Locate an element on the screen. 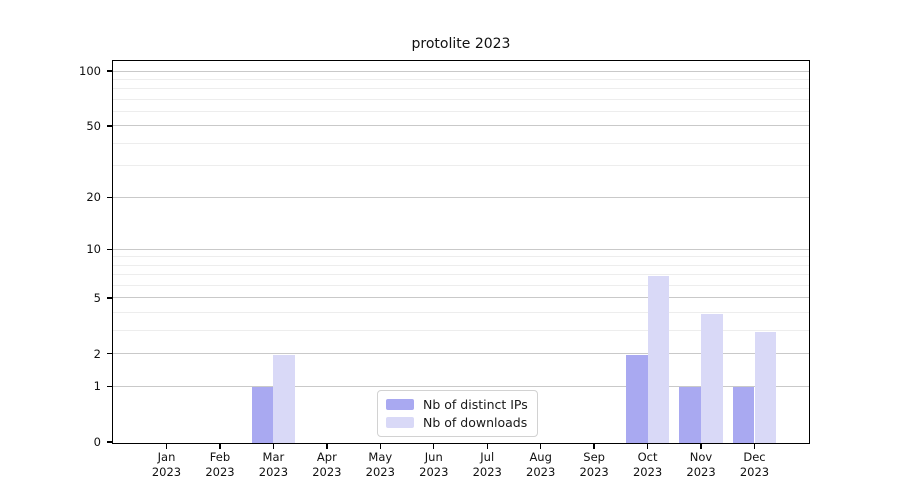 This screenshot has height=500, width=900. bar-nb-of-downloads-dec-2023 is located at coordinates (765, 387).